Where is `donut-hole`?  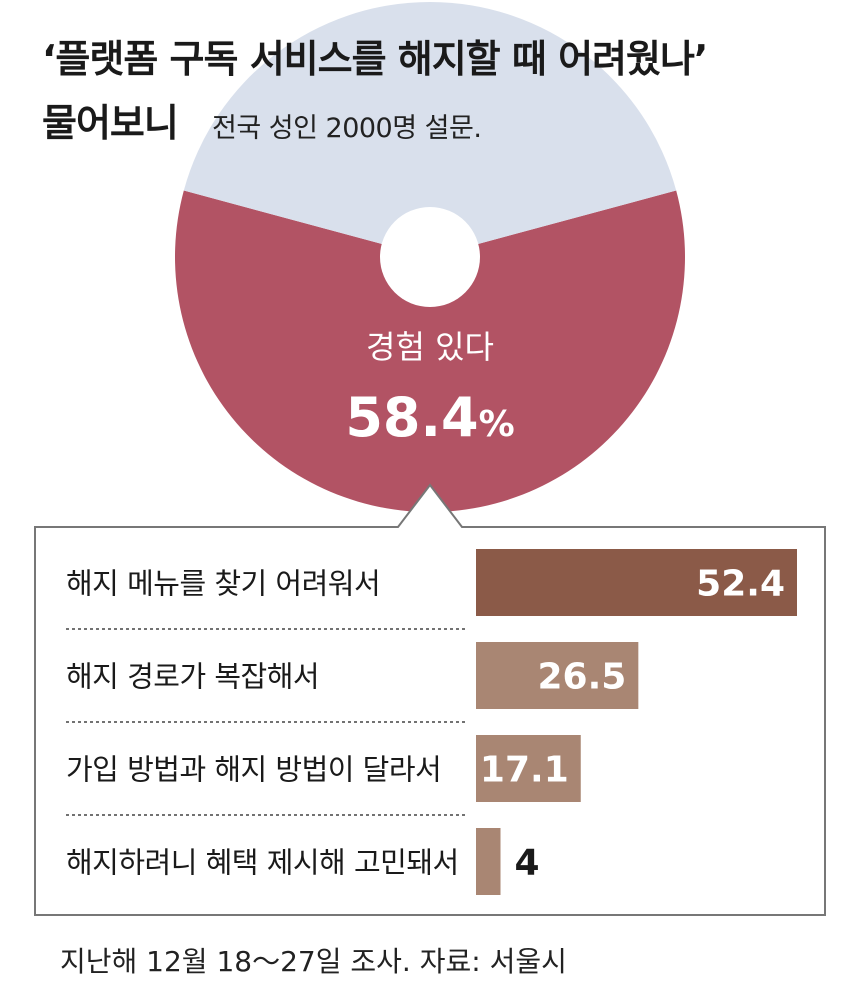 donut-hole is located at coordinates (430, 257).